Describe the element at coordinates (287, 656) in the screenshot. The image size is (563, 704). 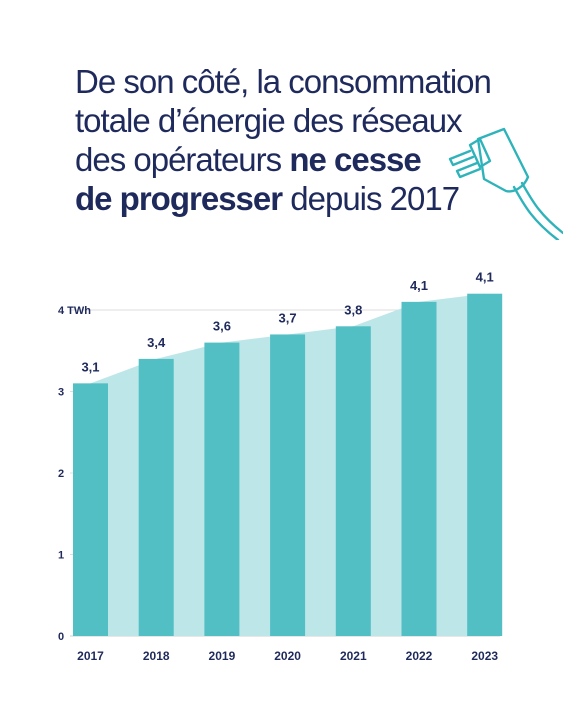
I see `x-tick-label-2020: 2020` at that location.